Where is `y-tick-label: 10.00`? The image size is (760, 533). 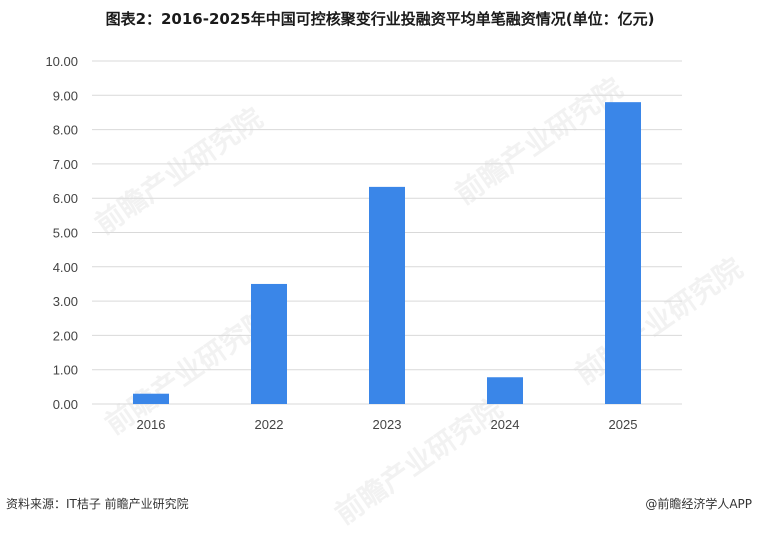 y-tick-label: 10.00 is located at coordinates (61, 61).